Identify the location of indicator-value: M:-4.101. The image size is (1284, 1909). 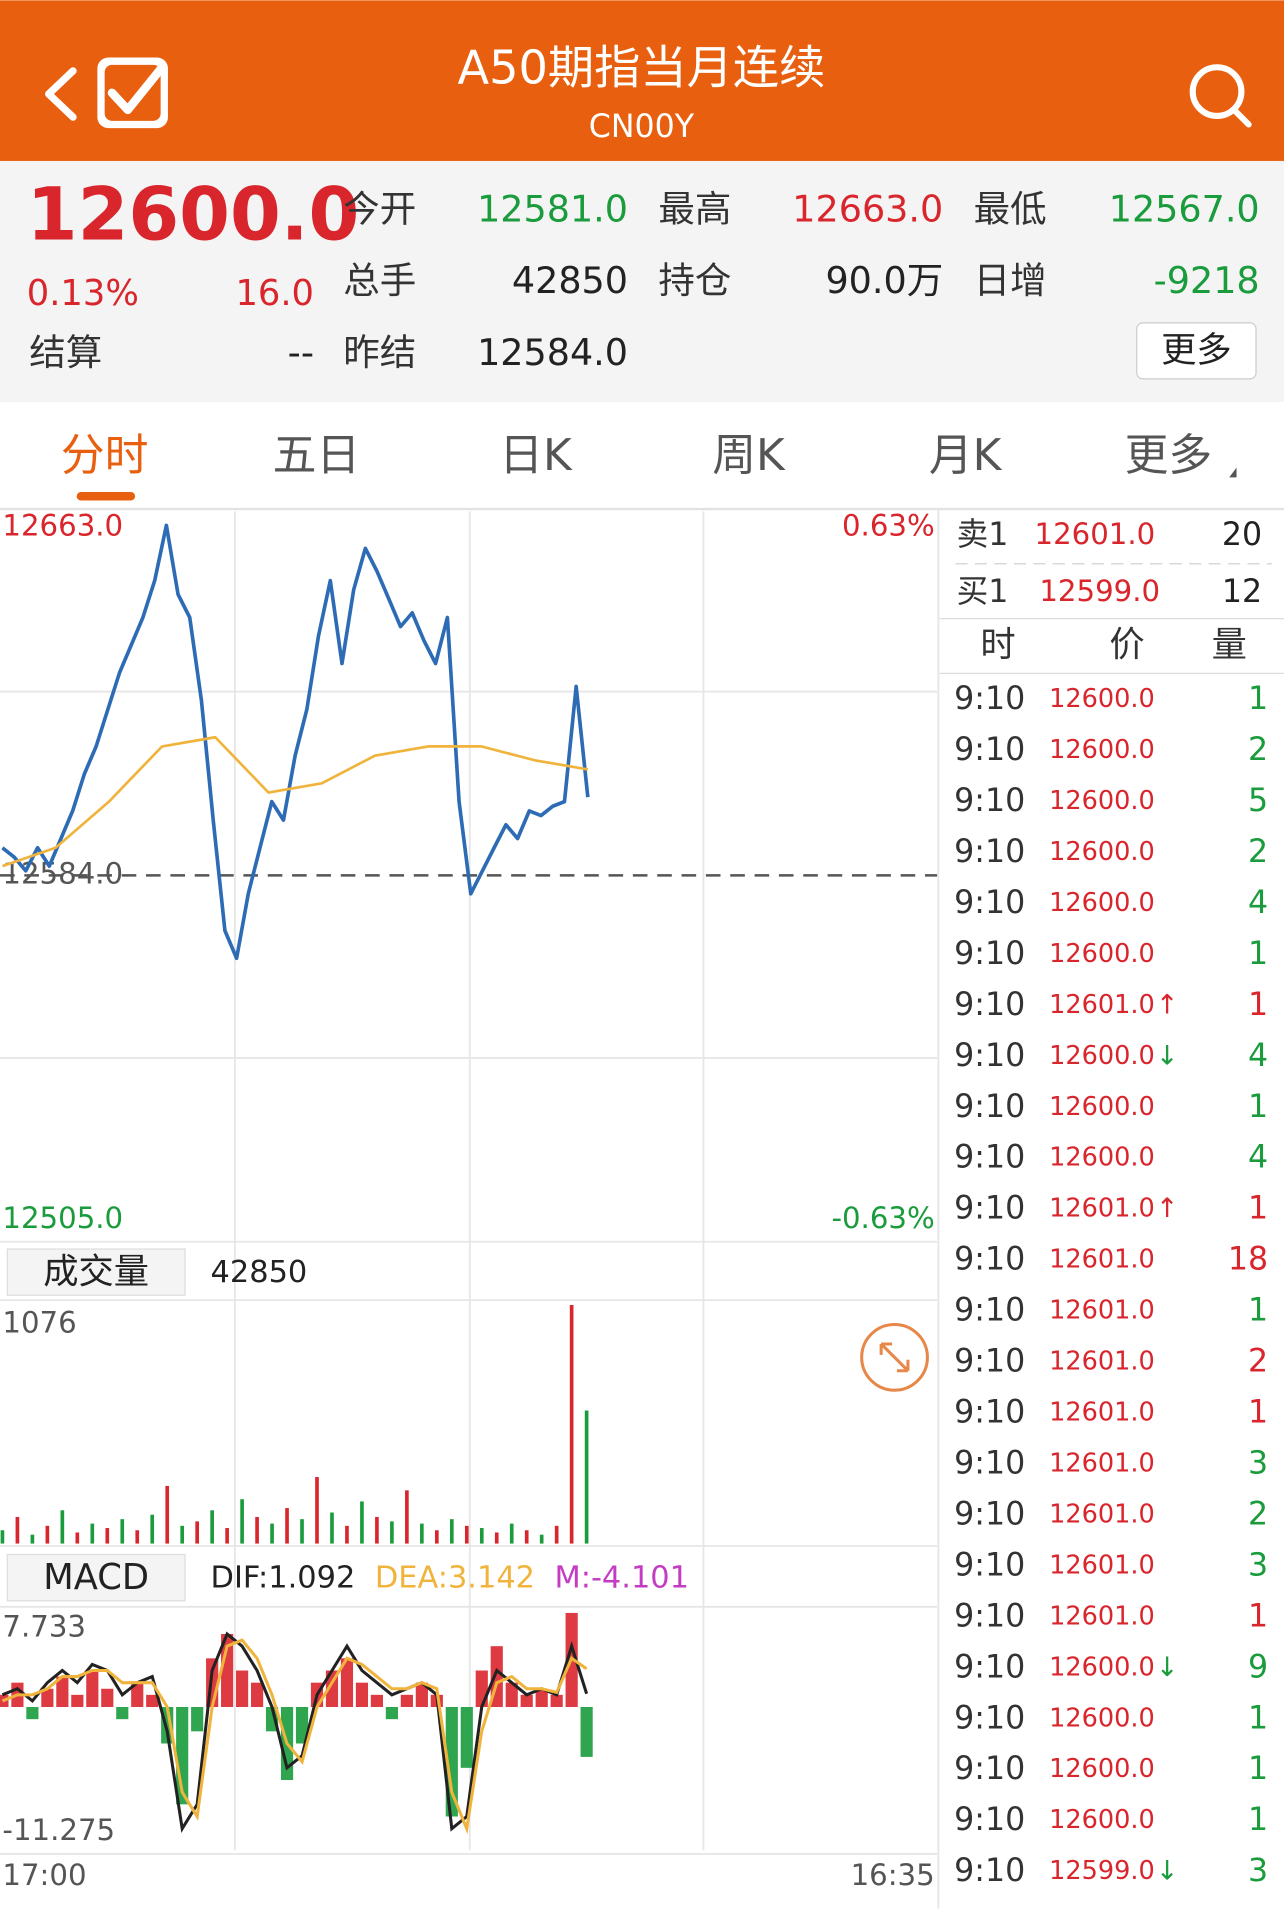
(621, 1577).